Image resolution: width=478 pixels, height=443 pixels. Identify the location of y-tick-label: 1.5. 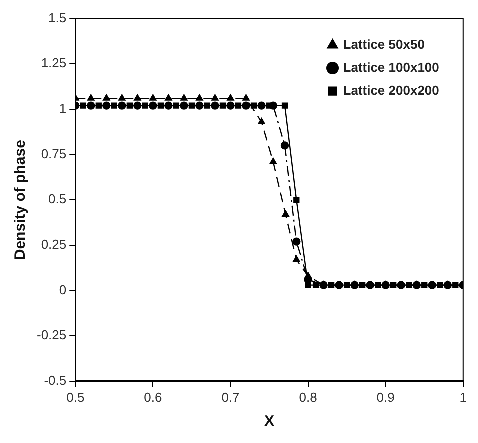
(57, 18).